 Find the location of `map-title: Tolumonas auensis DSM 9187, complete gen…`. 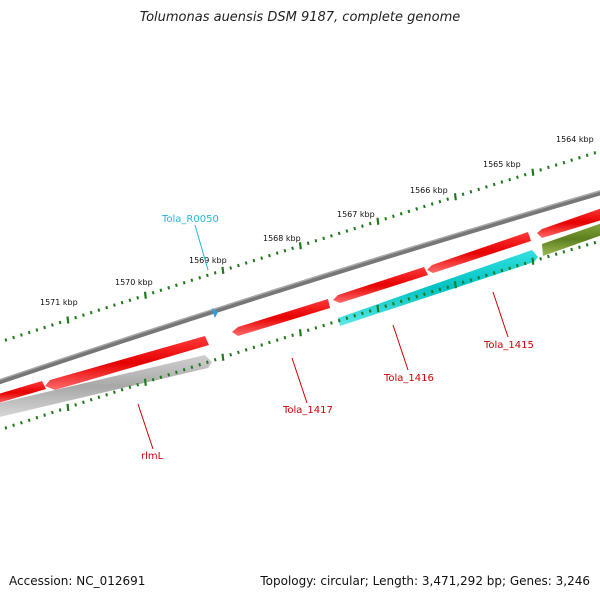

map-title: Tolumonas auensis DSM 9187, complete gen… is located at coordinates (300, 17).